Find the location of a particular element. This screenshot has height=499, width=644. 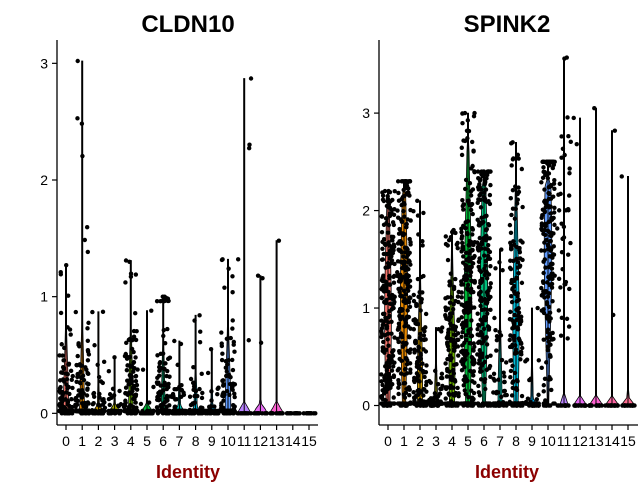

chart-title: SPINK2 is located at coordinates (507, 24).